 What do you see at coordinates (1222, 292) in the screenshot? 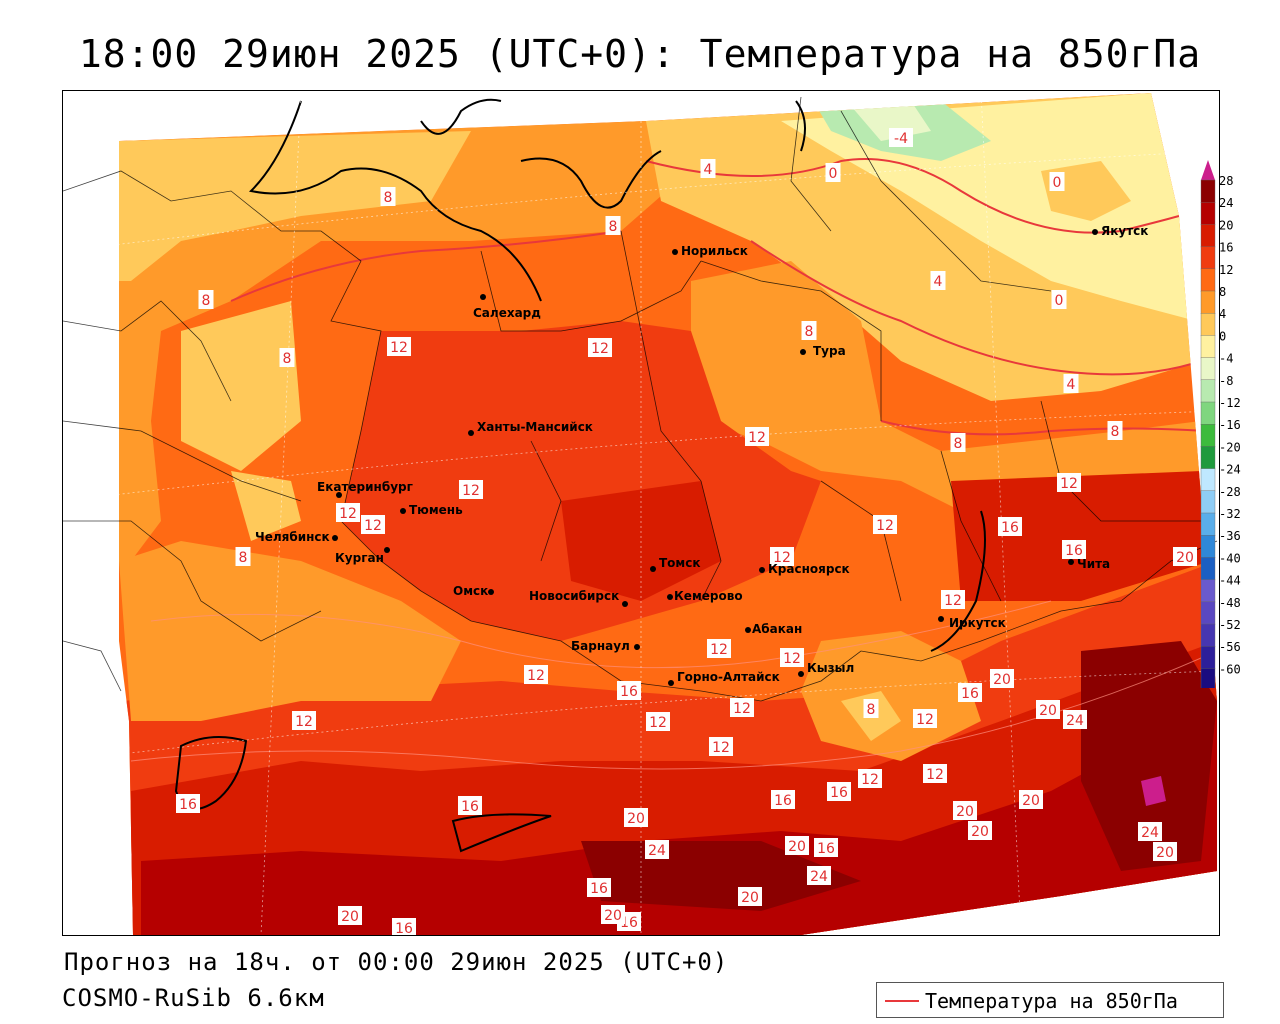
I see `colorbar-tick-label: 8` at bounding box center [1222, 292].